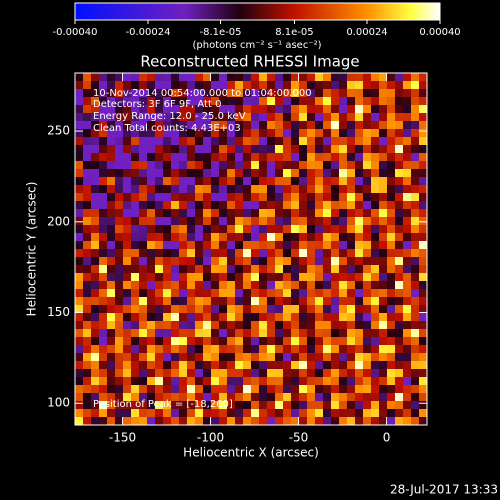  I want to click on x-axis-label: Heliocentric X (arcsec), so click(251, 453).